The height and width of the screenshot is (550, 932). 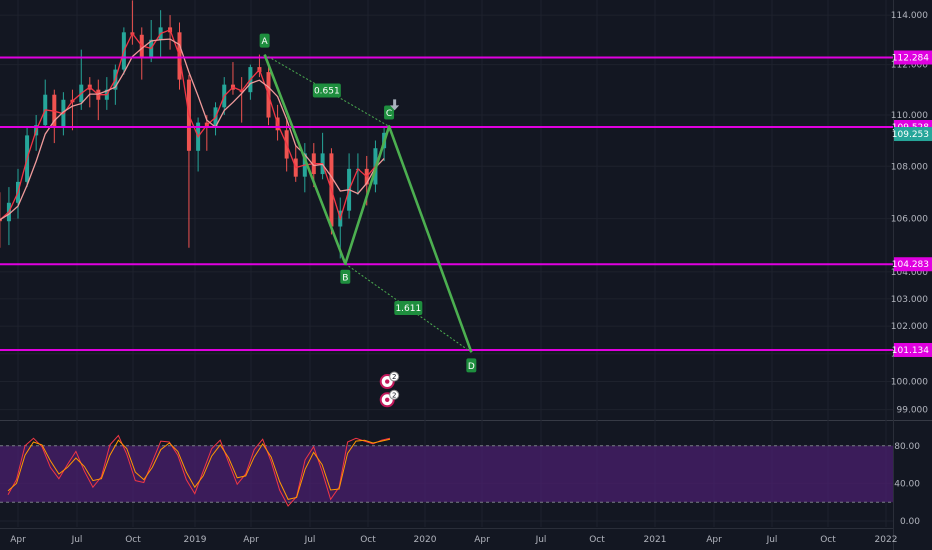 I want to click on price-tick-label: 106.000, so click(x=909, y=220).